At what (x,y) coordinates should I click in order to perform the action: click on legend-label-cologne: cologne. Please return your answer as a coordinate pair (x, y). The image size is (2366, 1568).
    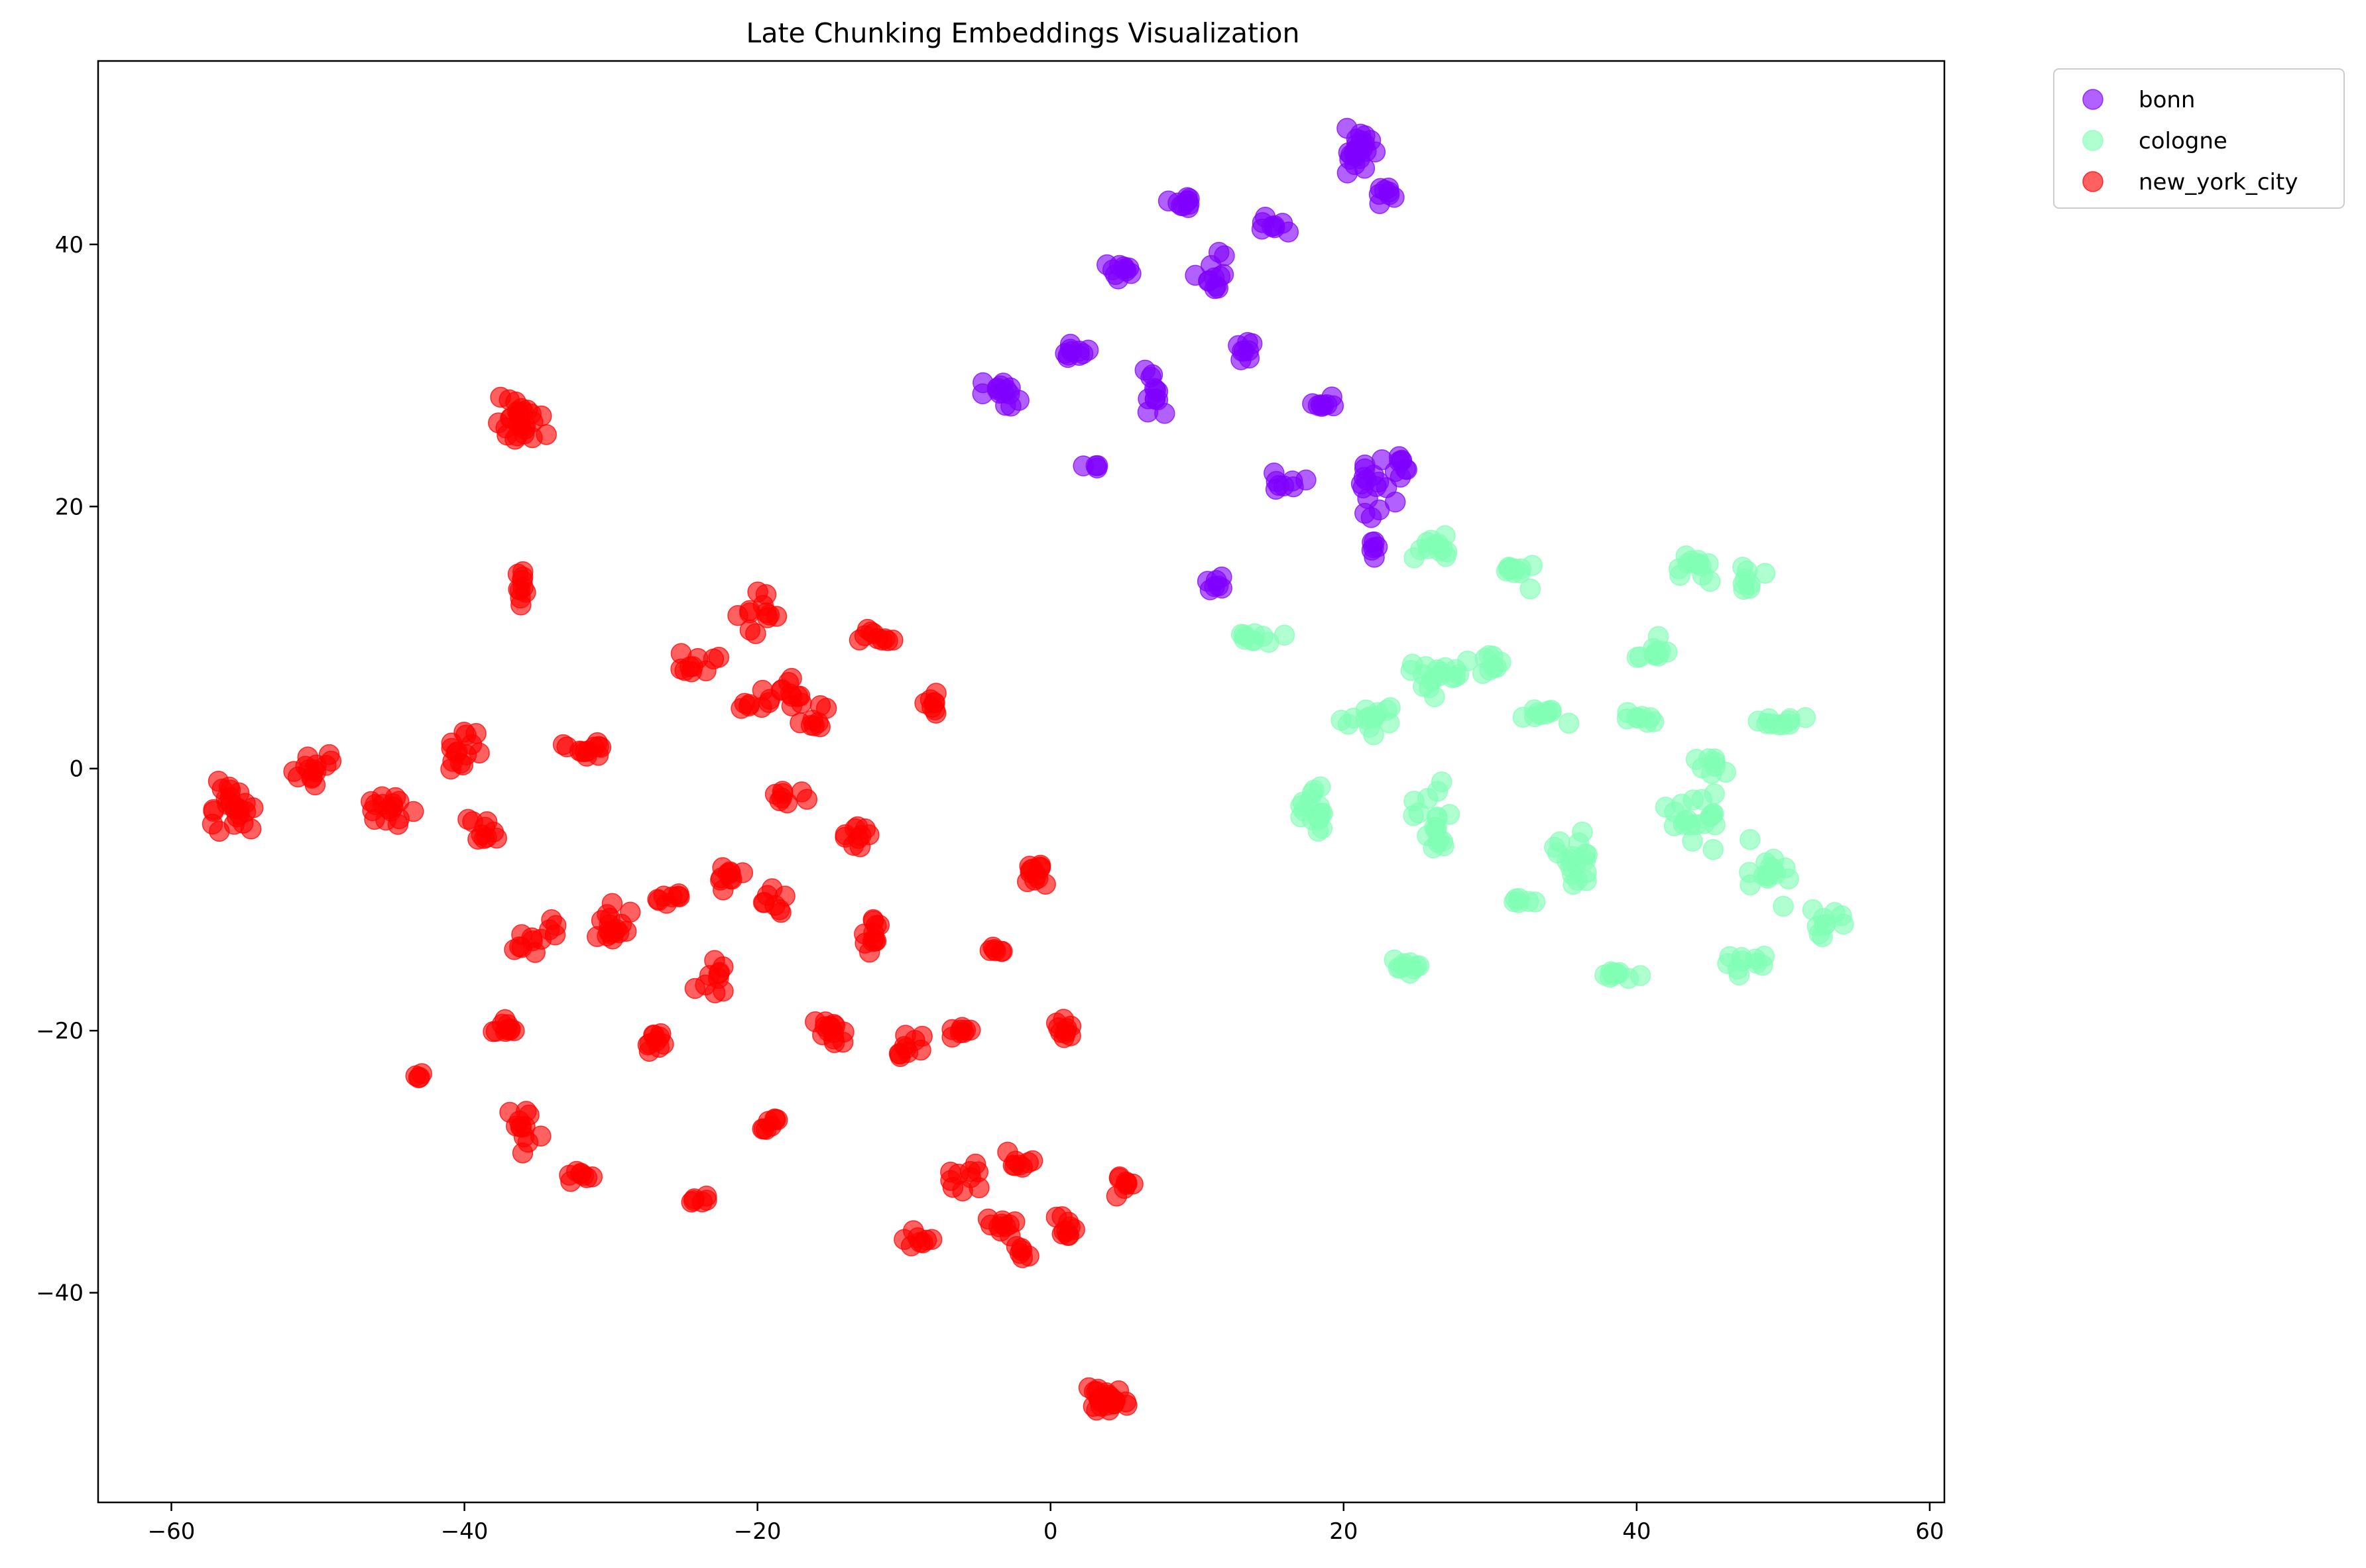
    Looking at the image, I should click on (2183, 141).